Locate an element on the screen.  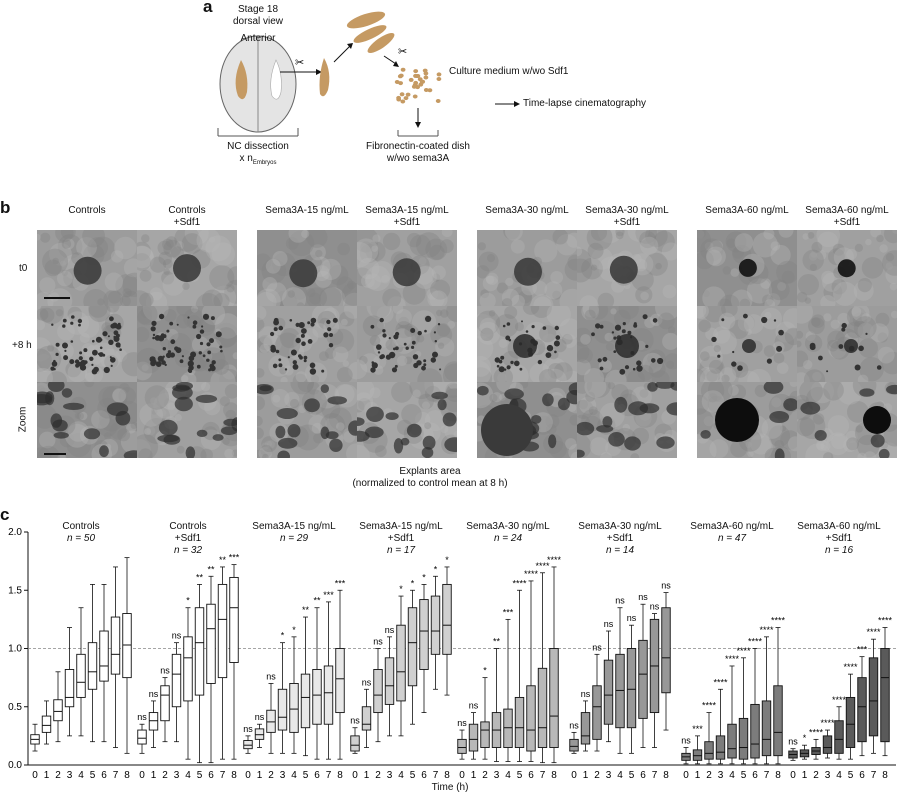
x-tick-label: 4 is located at coordinates (188, 775).